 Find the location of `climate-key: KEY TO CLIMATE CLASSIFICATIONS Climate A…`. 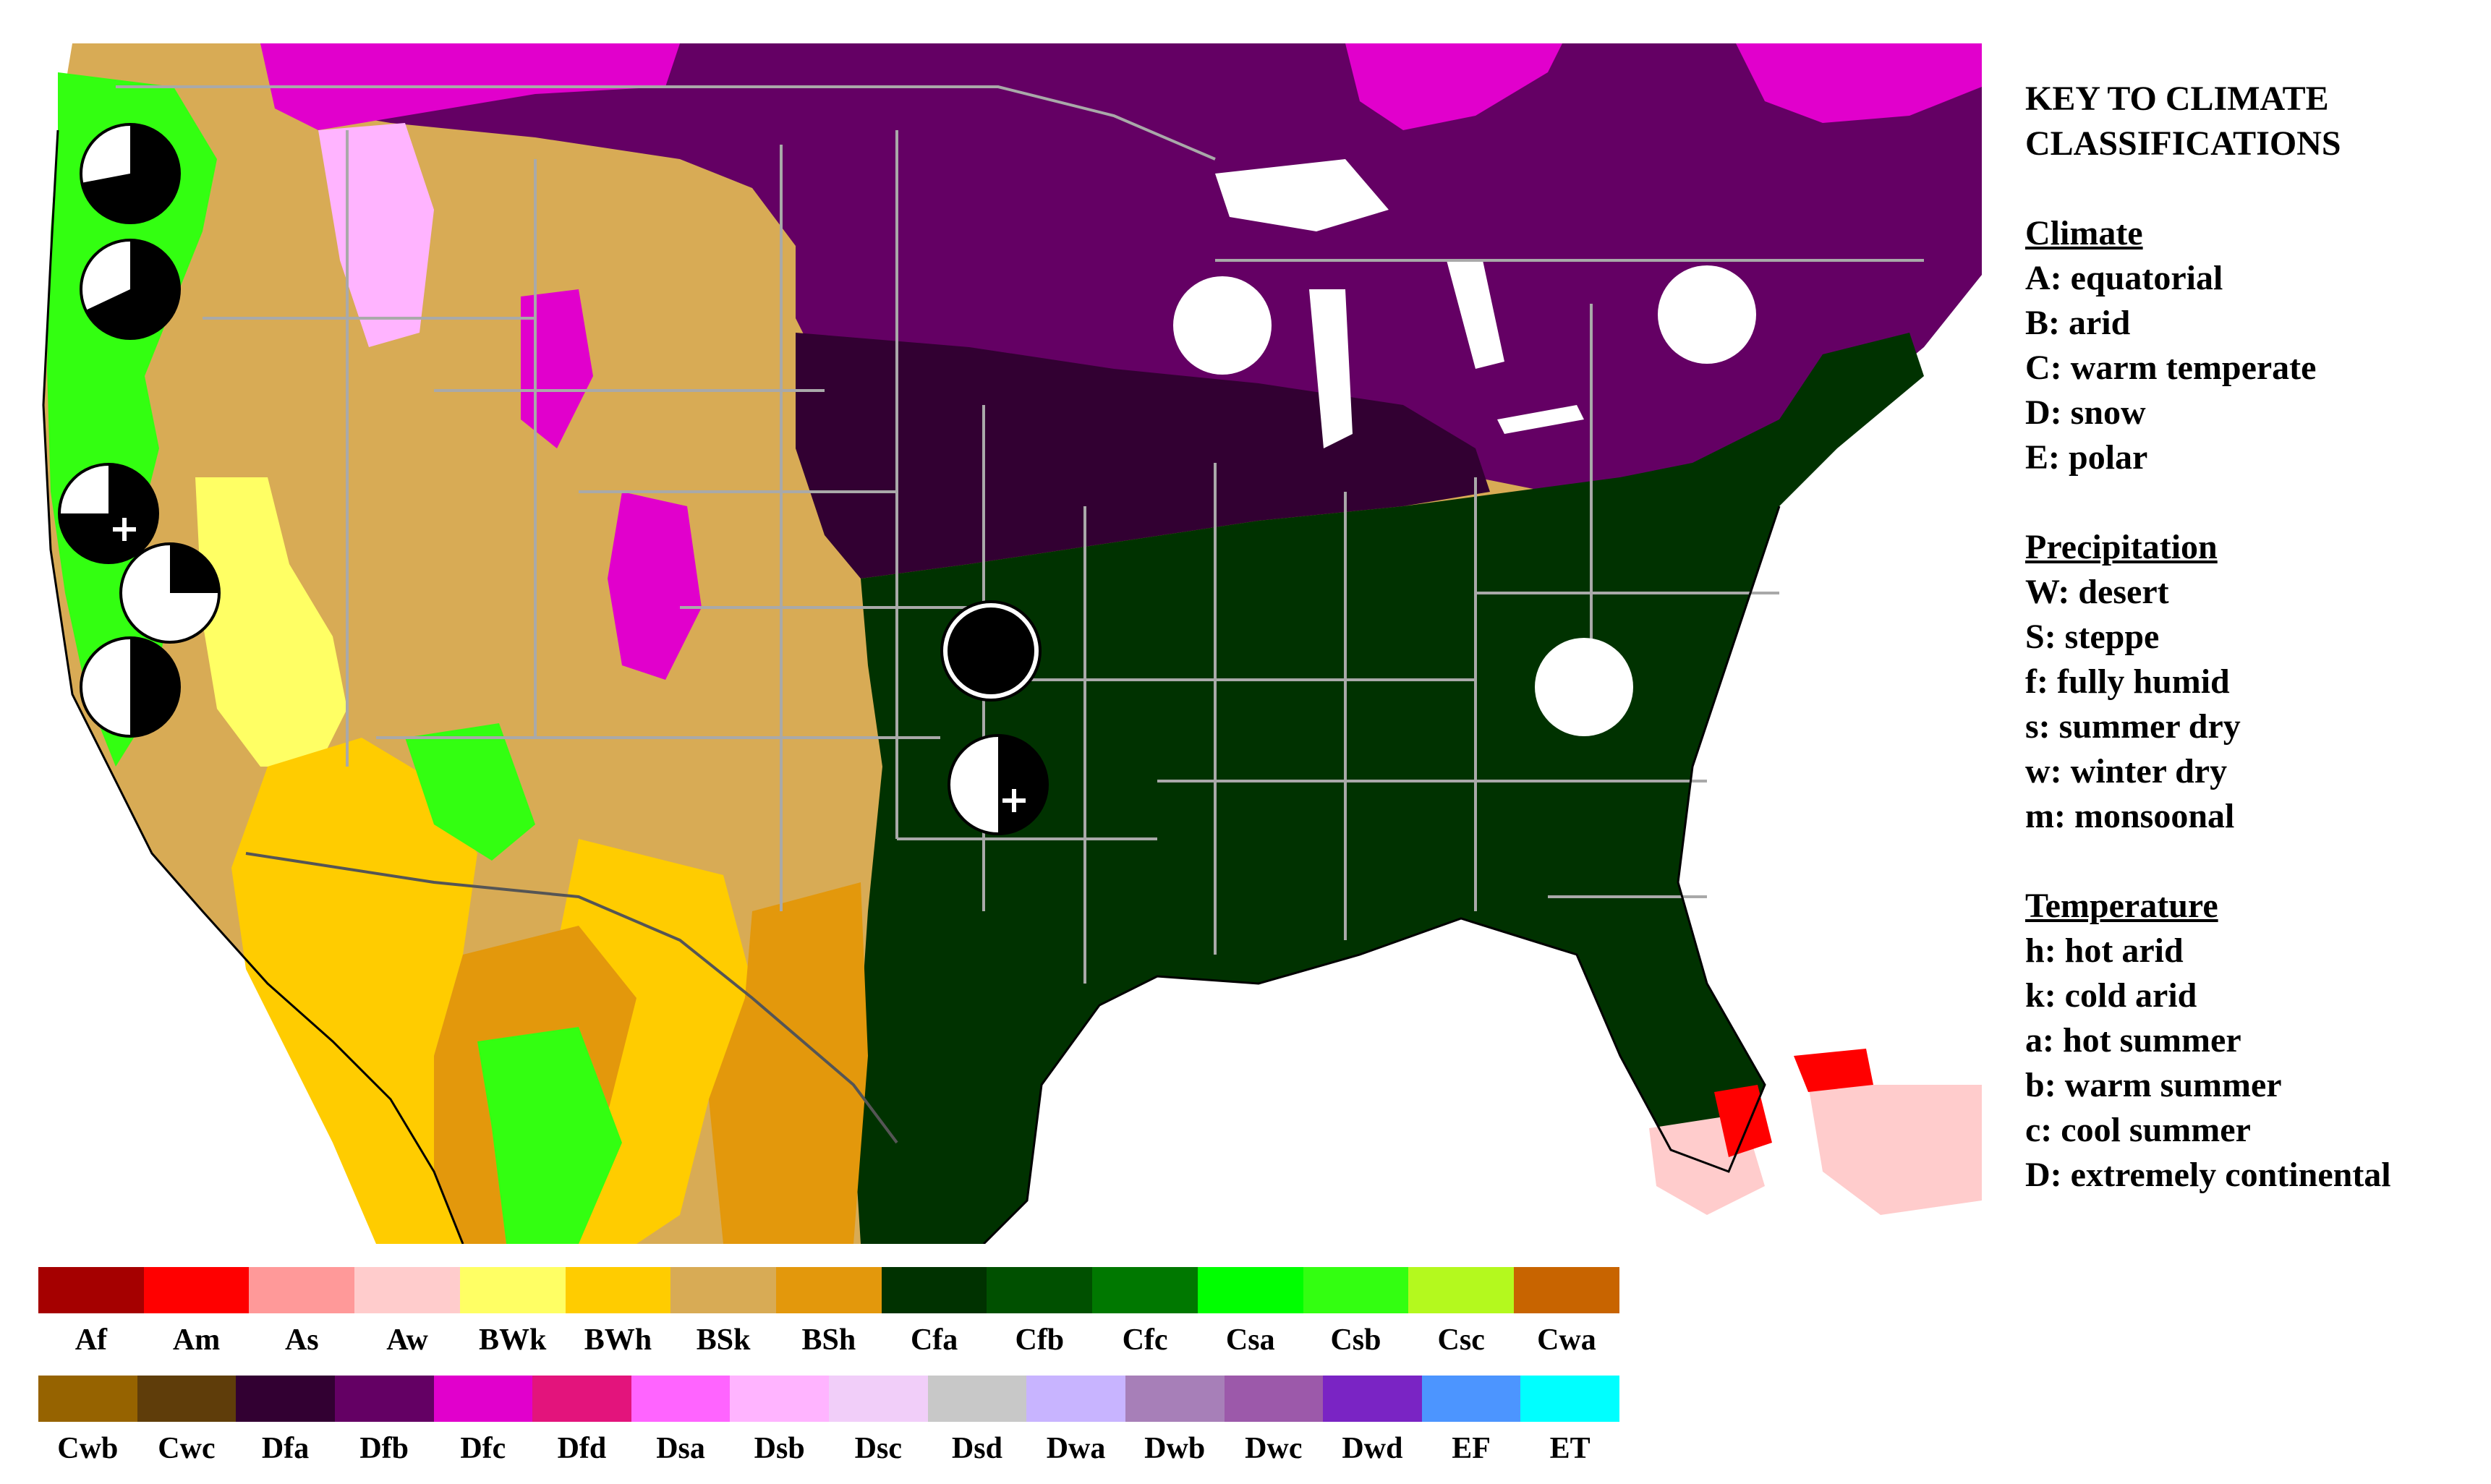

climate-key: KEY TO CLIMATE CLASSIFICATIONS Climate A… is located at coordinates (2249, 637).